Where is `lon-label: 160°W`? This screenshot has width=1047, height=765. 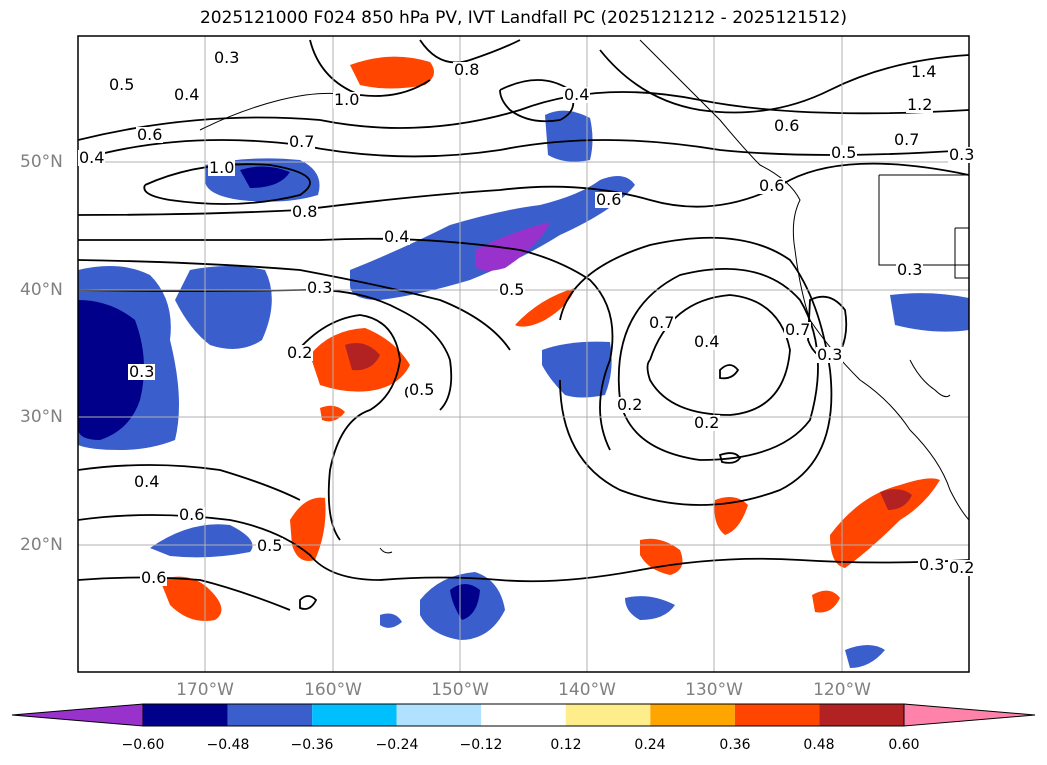
lon-label: 160°W is located at coordinates (333, 690).